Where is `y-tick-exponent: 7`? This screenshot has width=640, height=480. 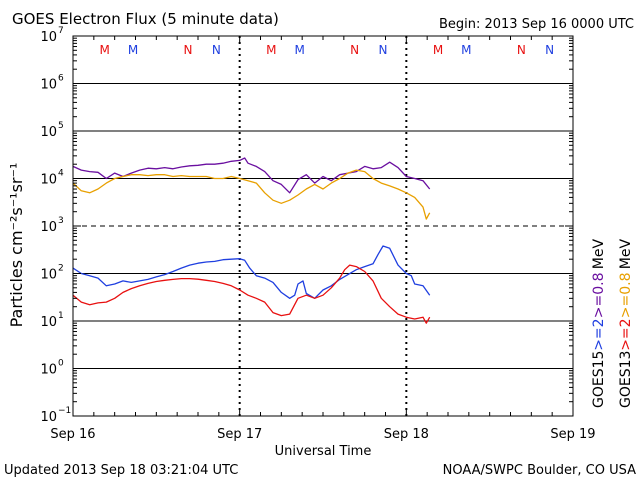 y-tick-exponent: 7 is located at coordinates (61, 31).